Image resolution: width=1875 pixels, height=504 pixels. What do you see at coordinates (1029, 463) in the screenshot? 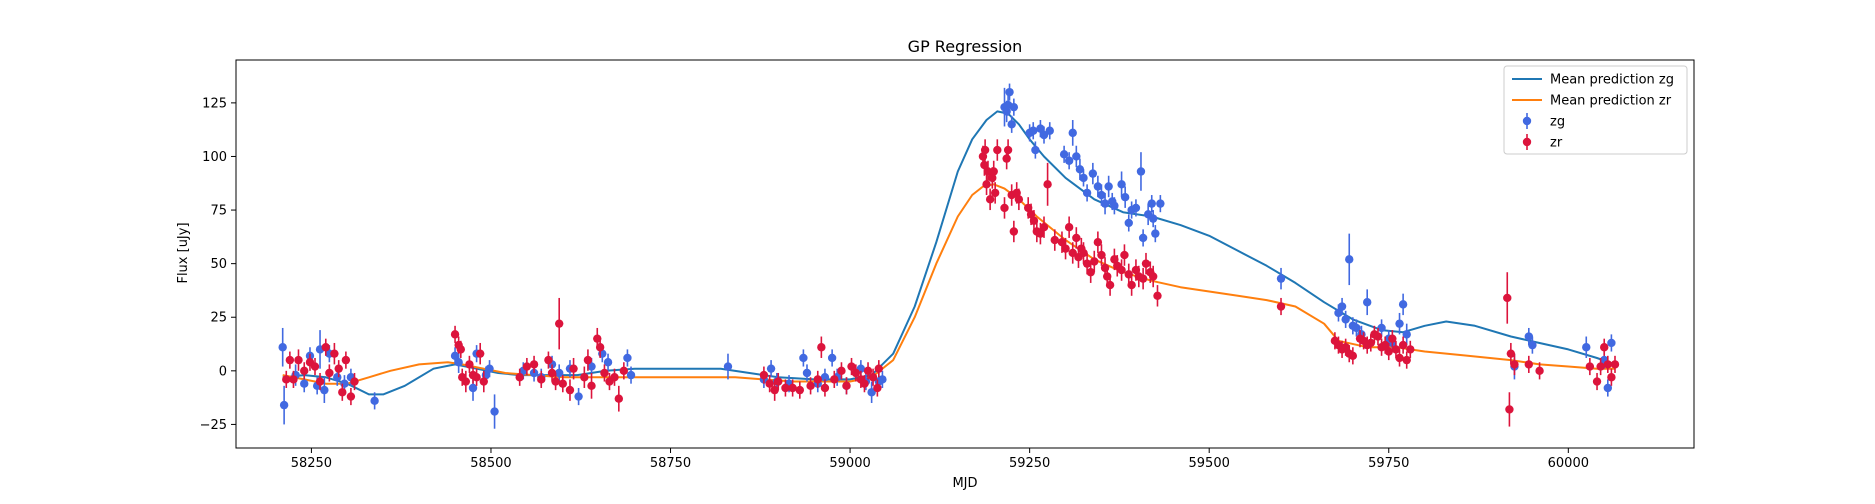
I see `x-tick-label: 59250` at bounding box center [1029, 463].